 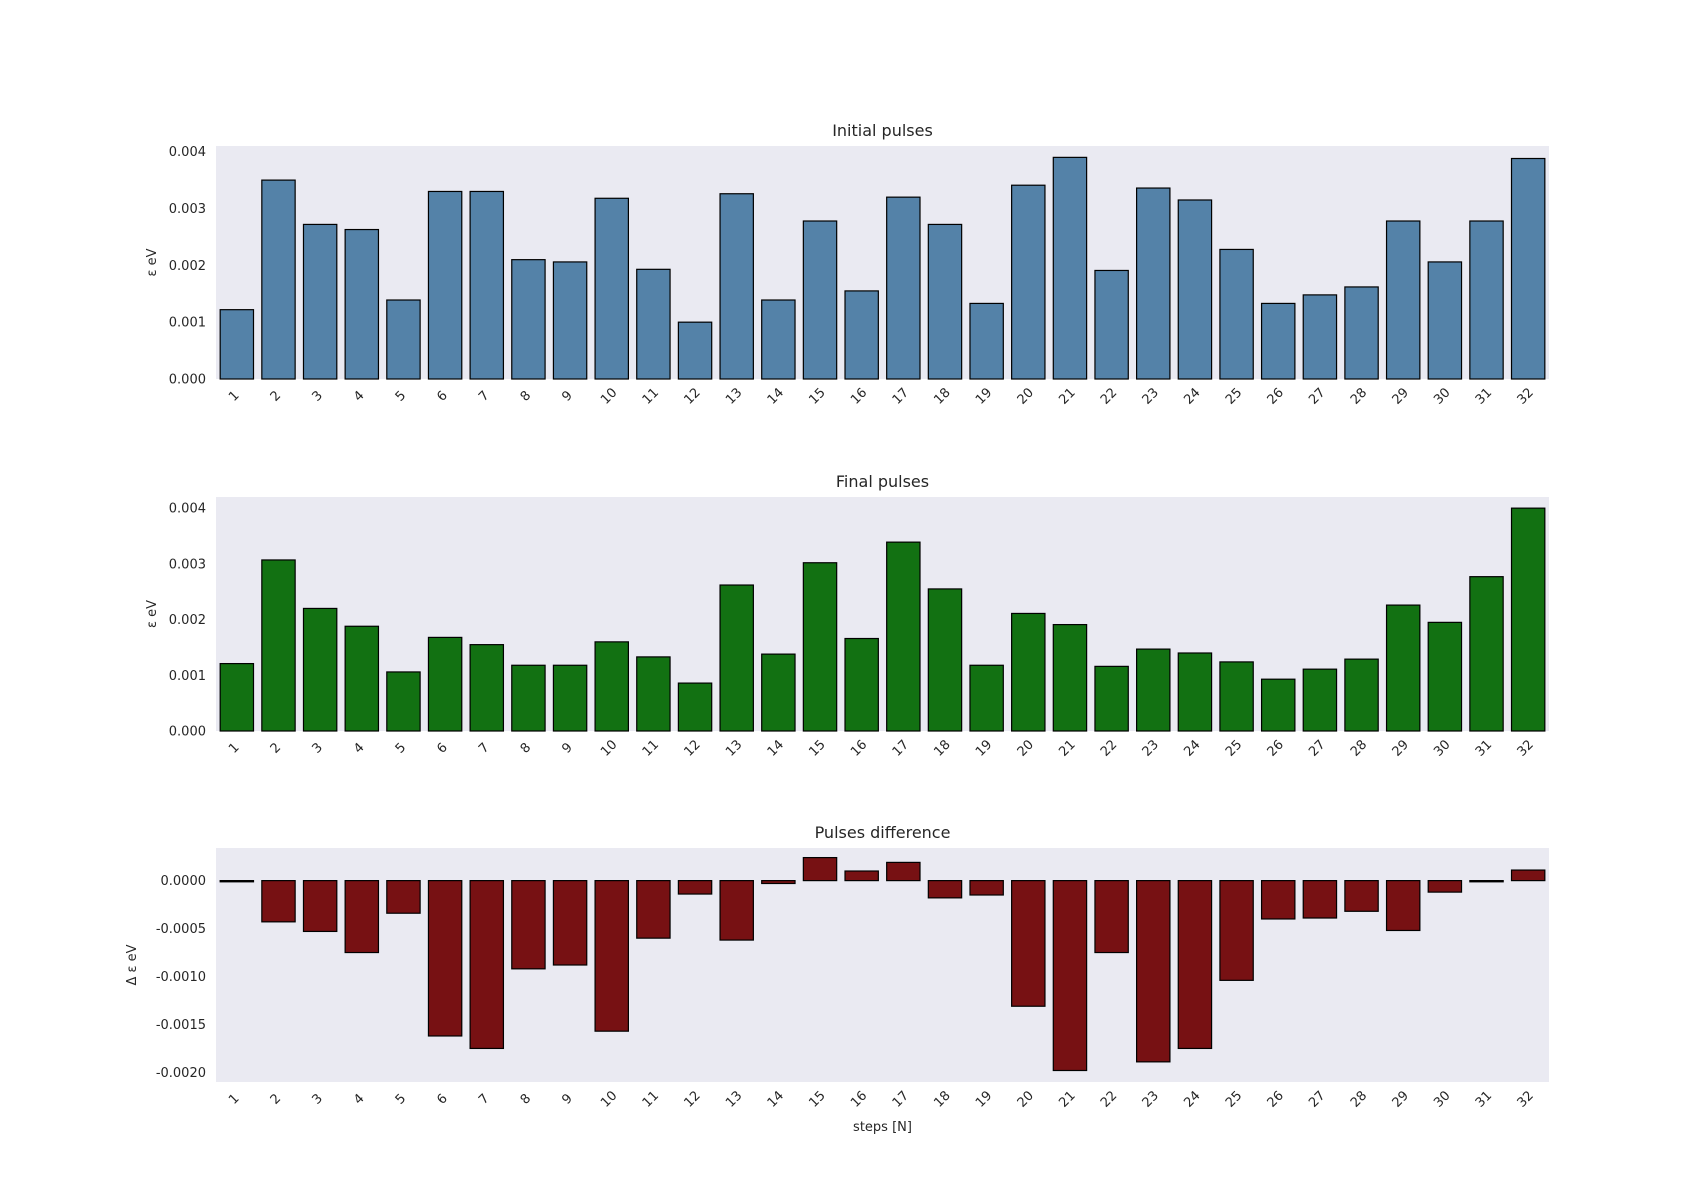 What do you see at coordinates (132, 964) in the screenshot?
I see `y-axis-label: Δ ε eV` at bounding box center [132, 964].